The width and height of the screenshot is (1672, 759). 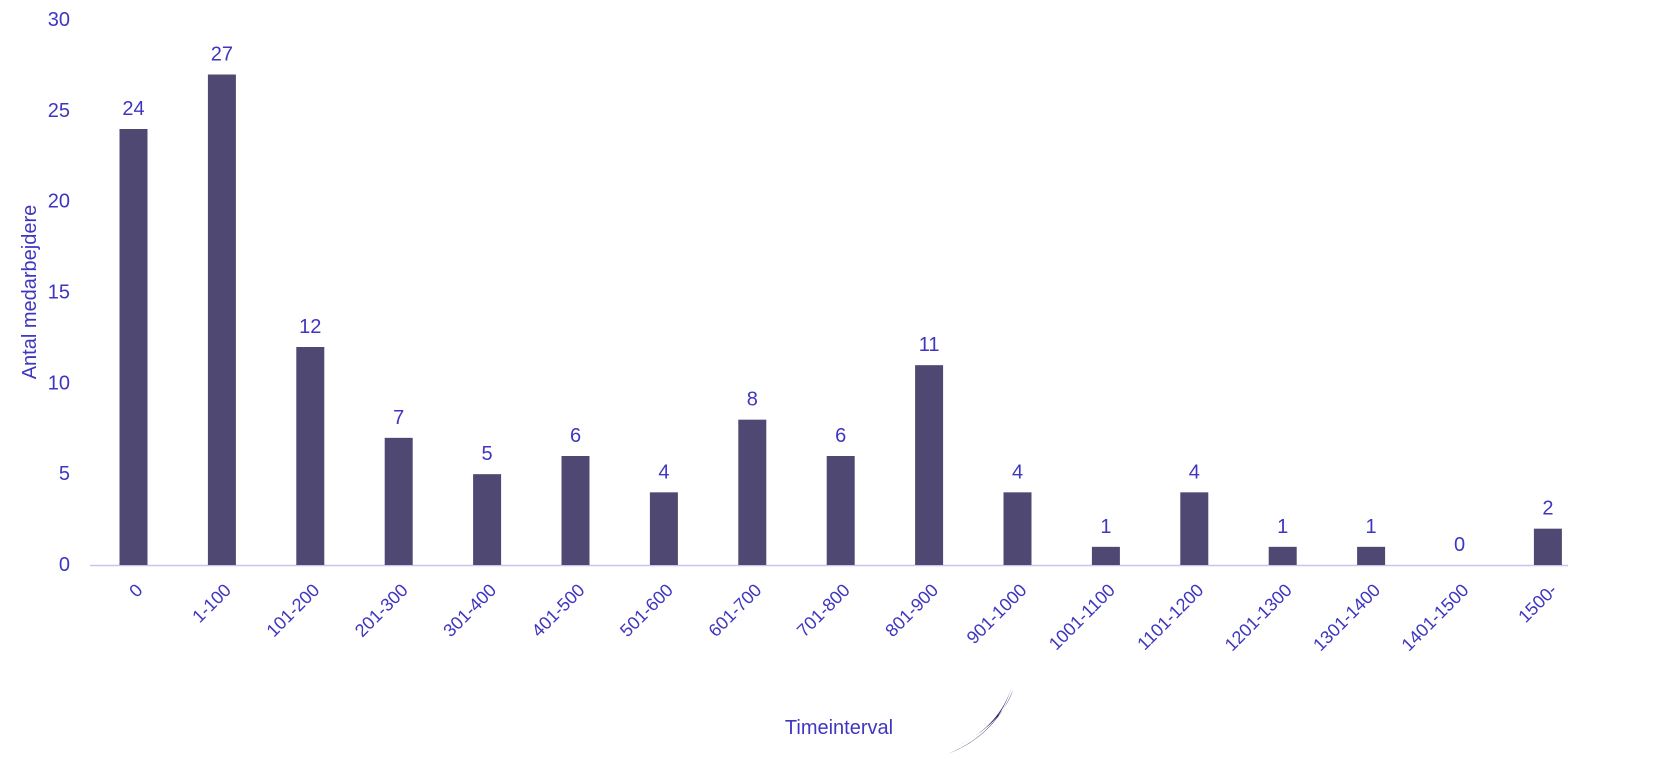 I want to click on y-tick-label: 25, so click(x=59, y=111).